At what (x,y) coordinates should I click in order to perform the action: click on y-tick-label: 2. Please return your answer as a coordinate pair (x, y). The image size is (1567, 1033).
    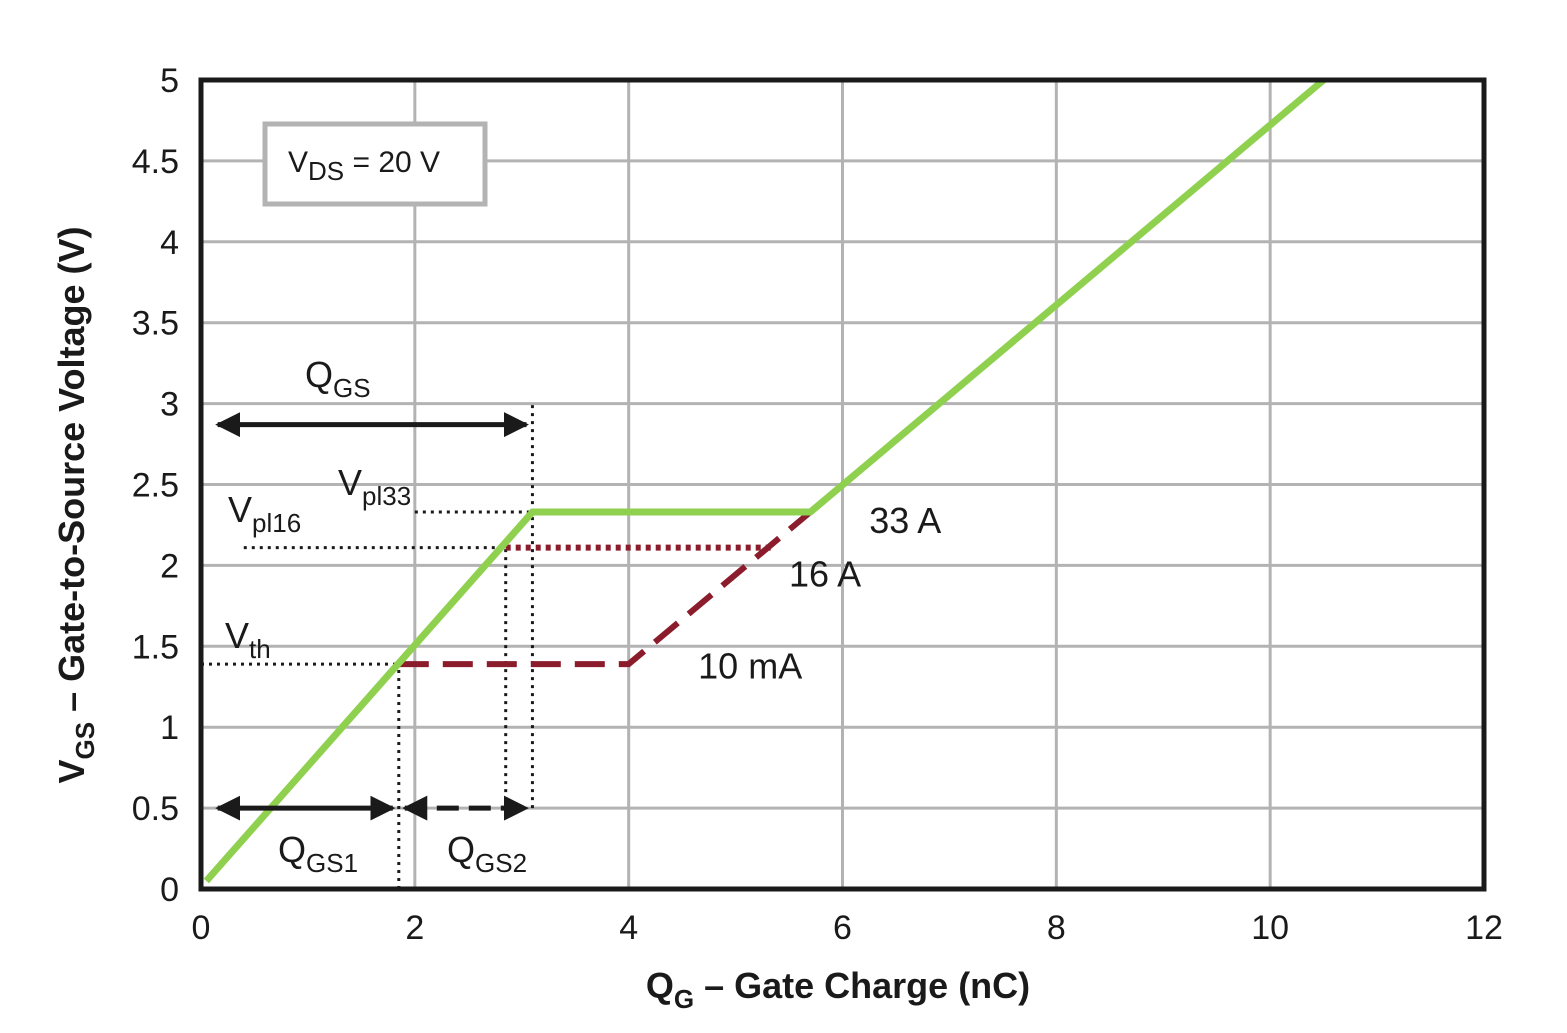
    Looking at the image, I should click on (169, 566).